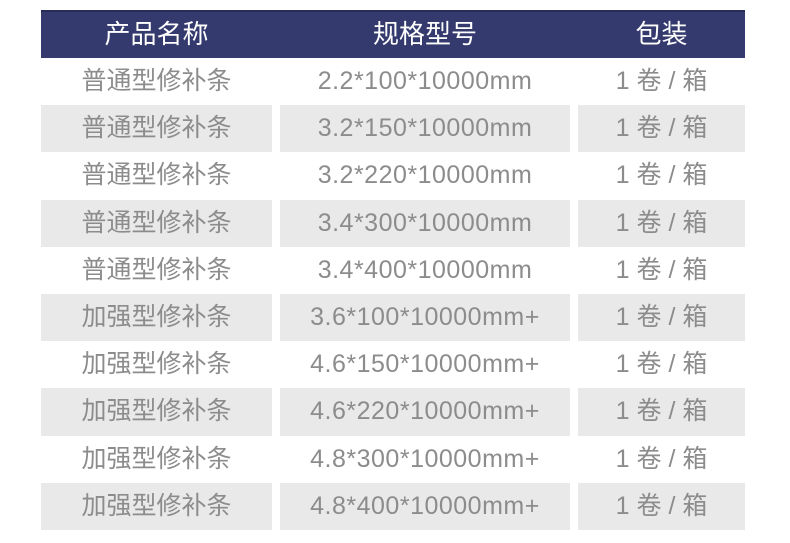 This screenshot has width=790, height=543. I want to click on spec-cell: 4.8*300*10000mm+, so click(425, 459).